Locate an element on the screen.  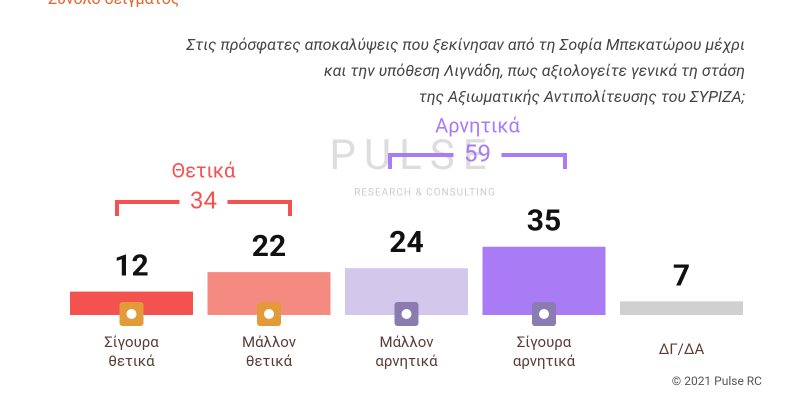
x-tick-label: Σίγουρα αρνητικά is located at coordinates (544, 351).